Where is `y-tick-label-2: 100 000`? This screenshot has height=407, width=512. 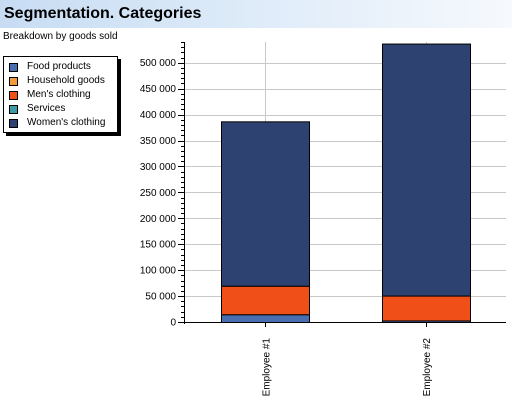 y-tick-label-2: 100 000 is located at coordinates (158, 271).